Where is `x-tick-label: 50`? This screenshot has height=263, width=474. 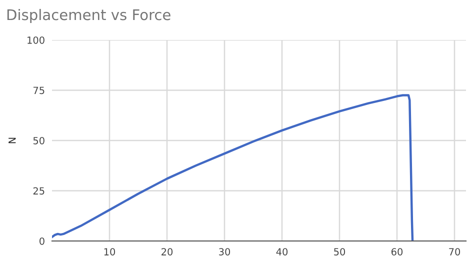 x-tick-label: 50 is located at coordinates (340, 252).